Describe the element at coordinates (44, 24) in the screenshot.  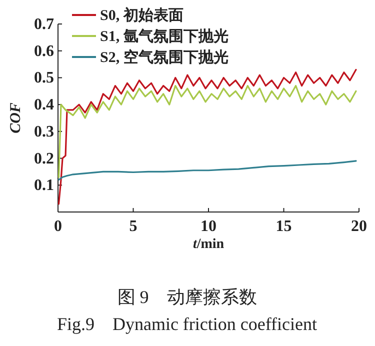
I see `y-tick-label: 0.7` at that location.